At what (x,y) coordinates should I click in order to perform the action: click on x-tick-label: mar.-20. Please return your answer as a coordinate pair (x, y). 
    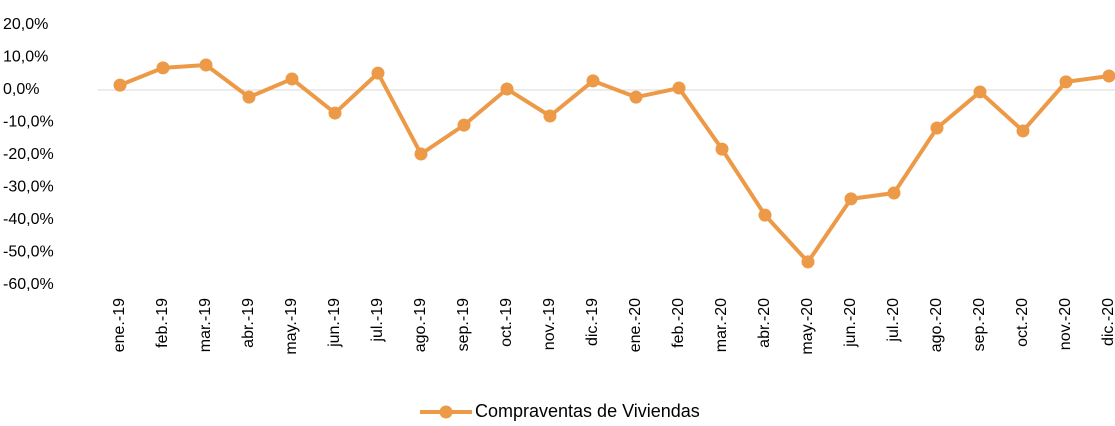
    Looking at the image, I should click on (721, 325).